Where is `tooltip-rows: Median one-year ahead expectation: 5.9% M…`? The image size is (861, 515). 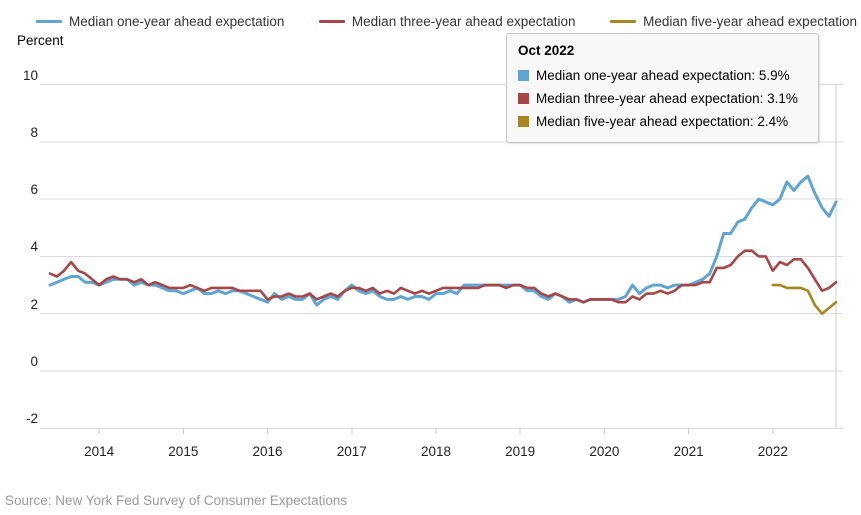 tooltip-rows: Median one-year ahead expectation: 5.9% M… is located at coordinates (662, 98).